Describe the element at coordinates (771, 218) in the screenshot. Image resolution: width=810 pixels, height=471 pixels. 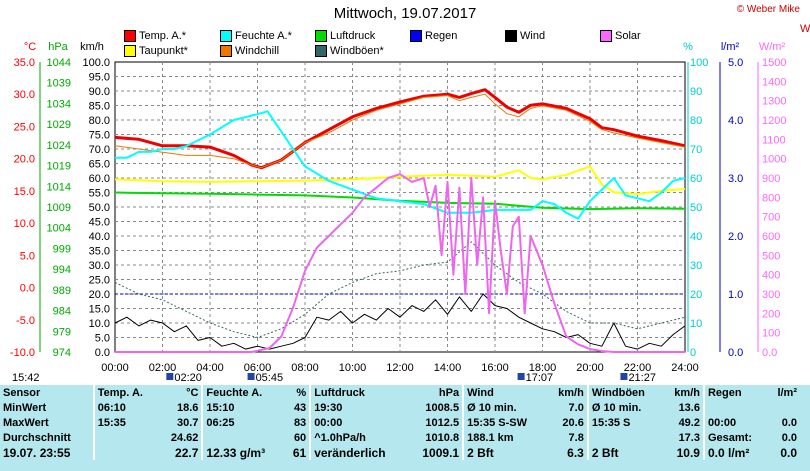
I see `solar-tick-label: 700` at that location.